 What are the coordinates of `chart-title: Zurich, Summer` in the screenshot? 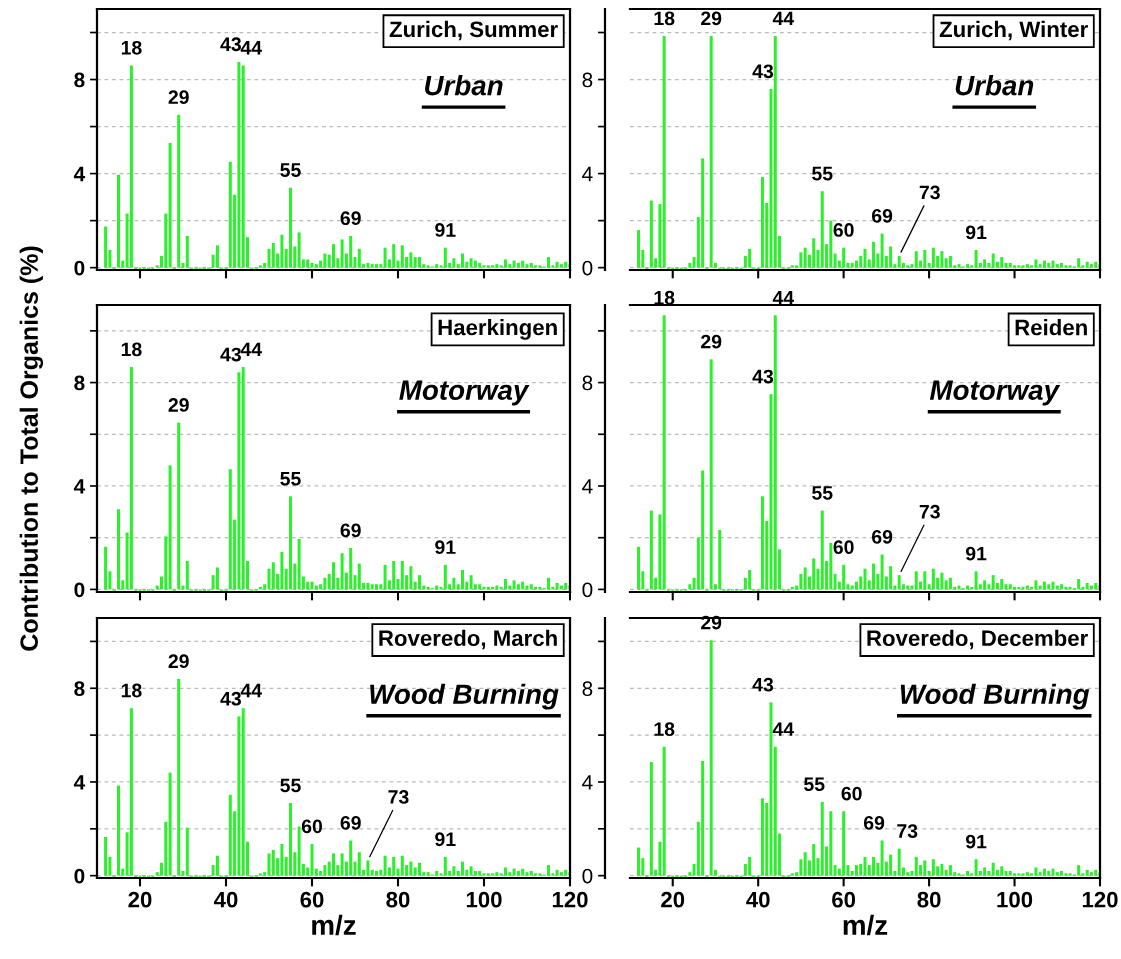 It's located at (473, 30).